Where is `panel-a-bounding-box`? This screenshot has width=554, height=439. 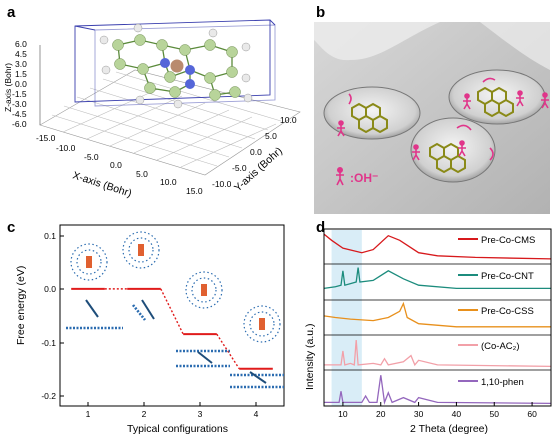
panel-a-bounding-box is located at coordinates (175, 63).